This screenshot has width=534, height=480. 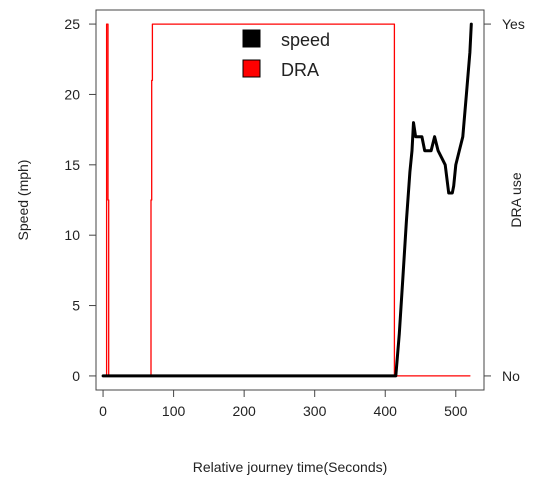 I want to click on x-tick-label: 500, so click(x=456, y=411).